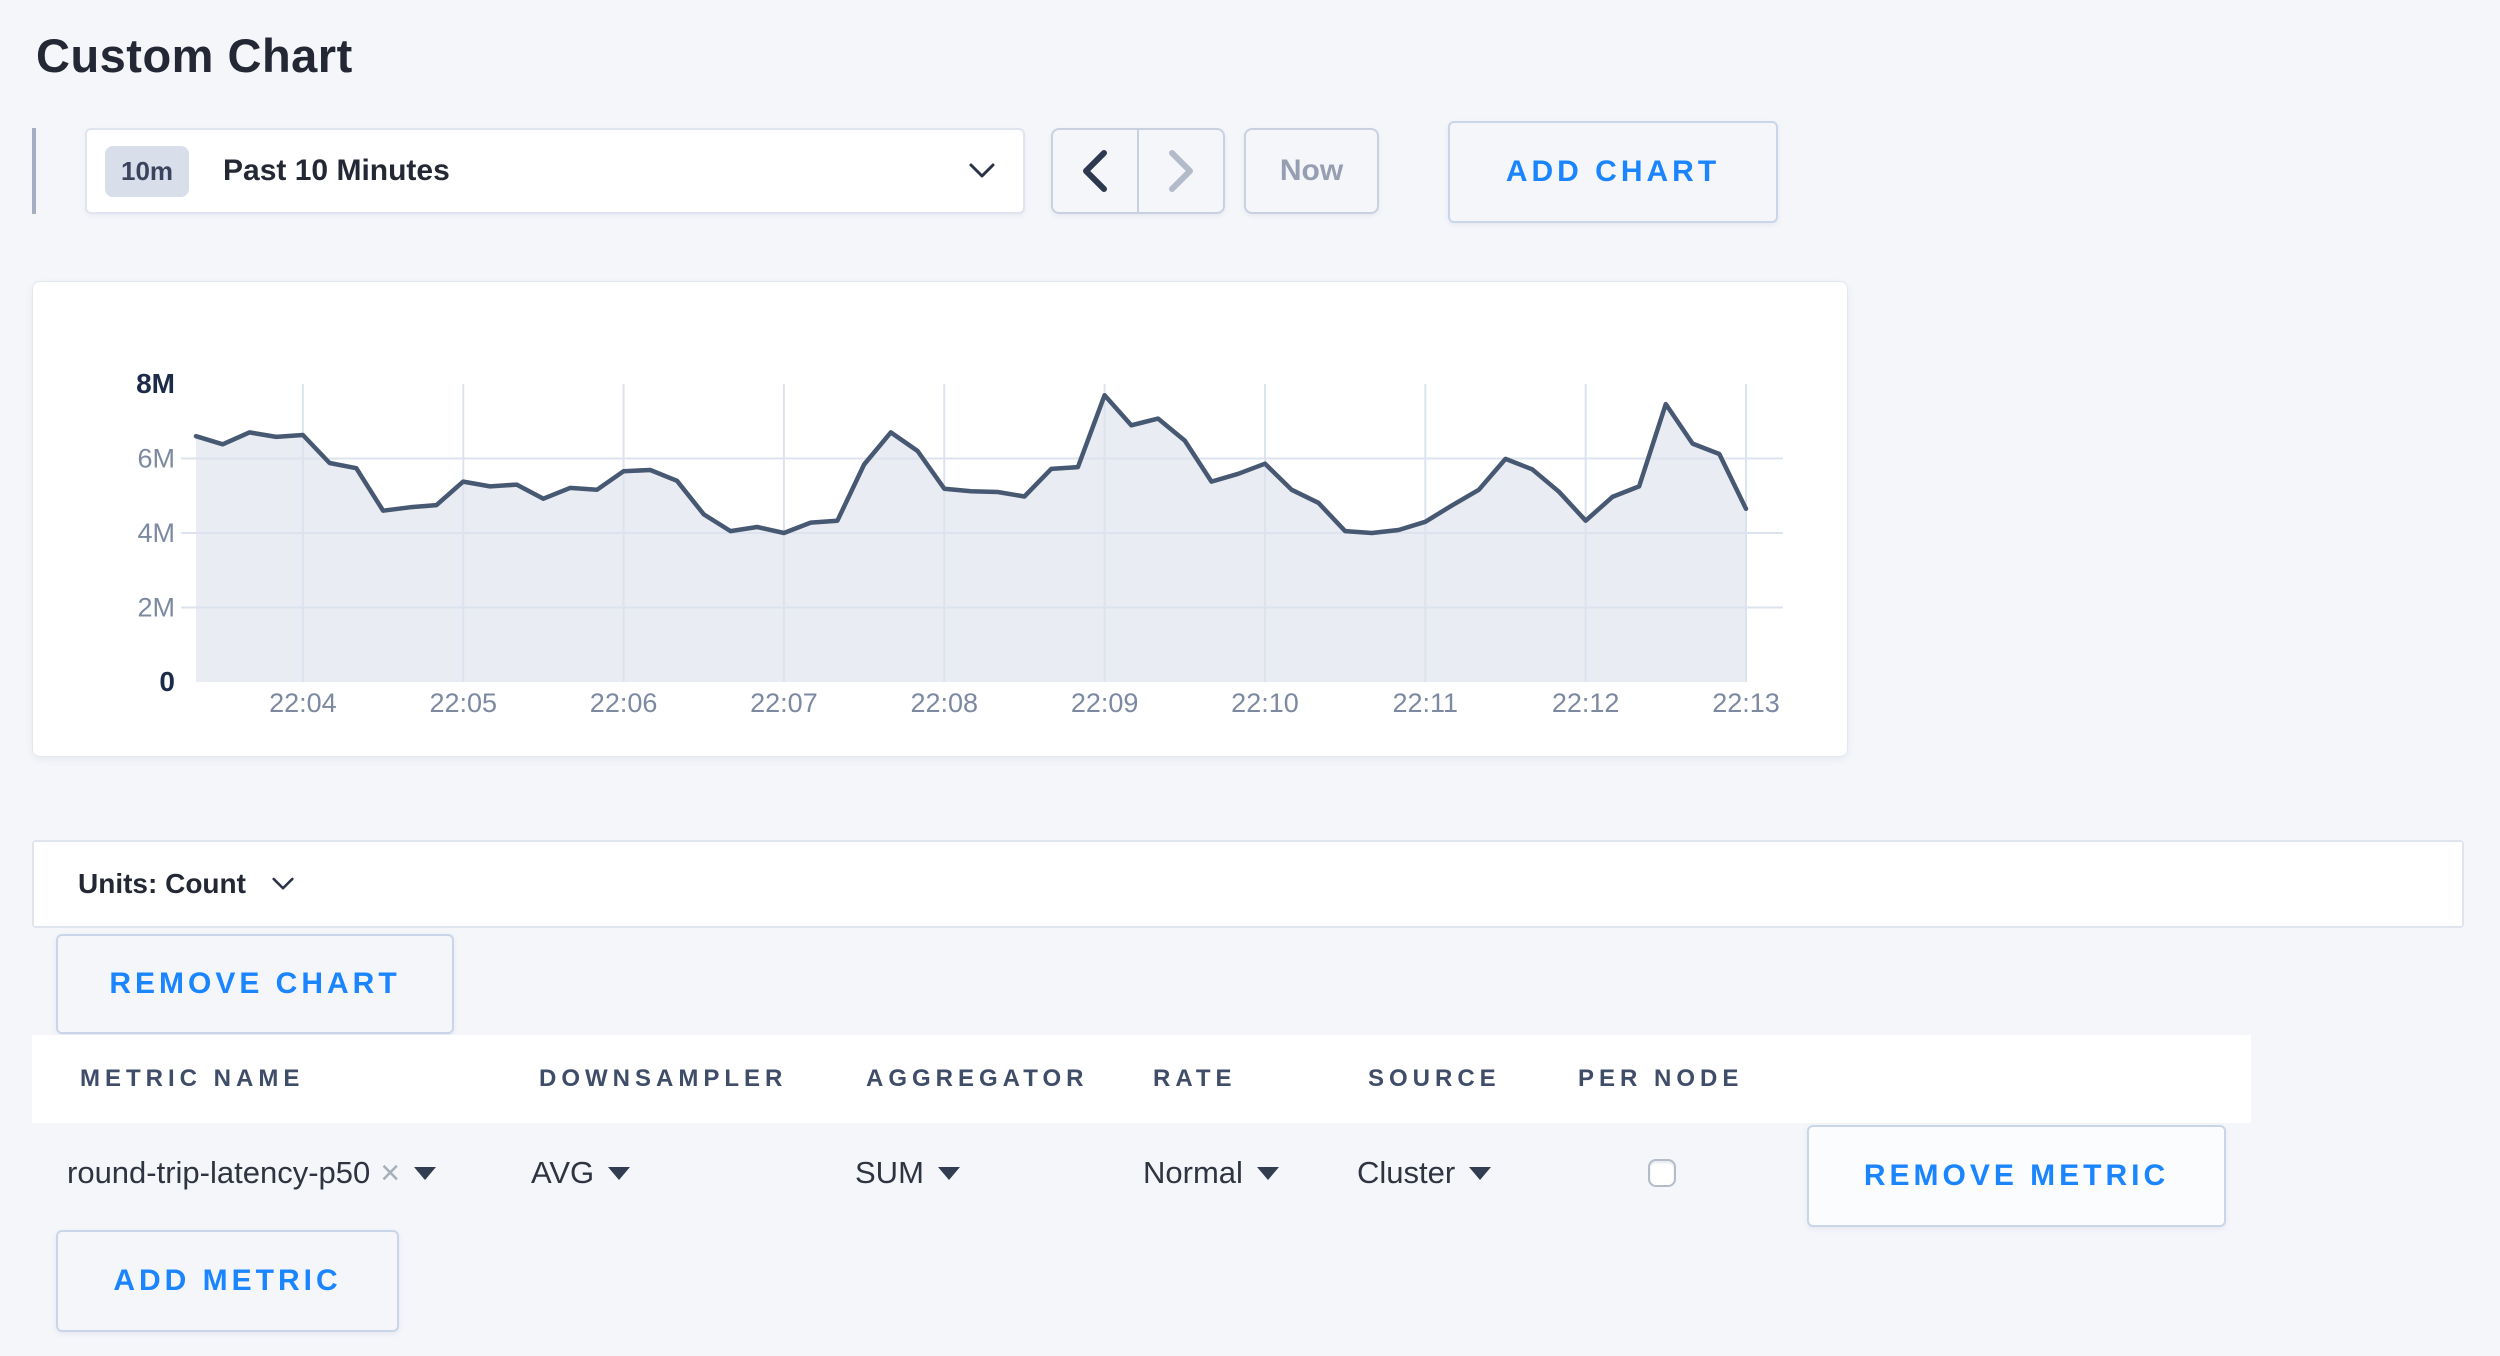  What do you see at coordinates (219, 1172) in the screenshot?
I see `metric-name-value: round-trip-latency-p50` at bounding box center [219, 1172].